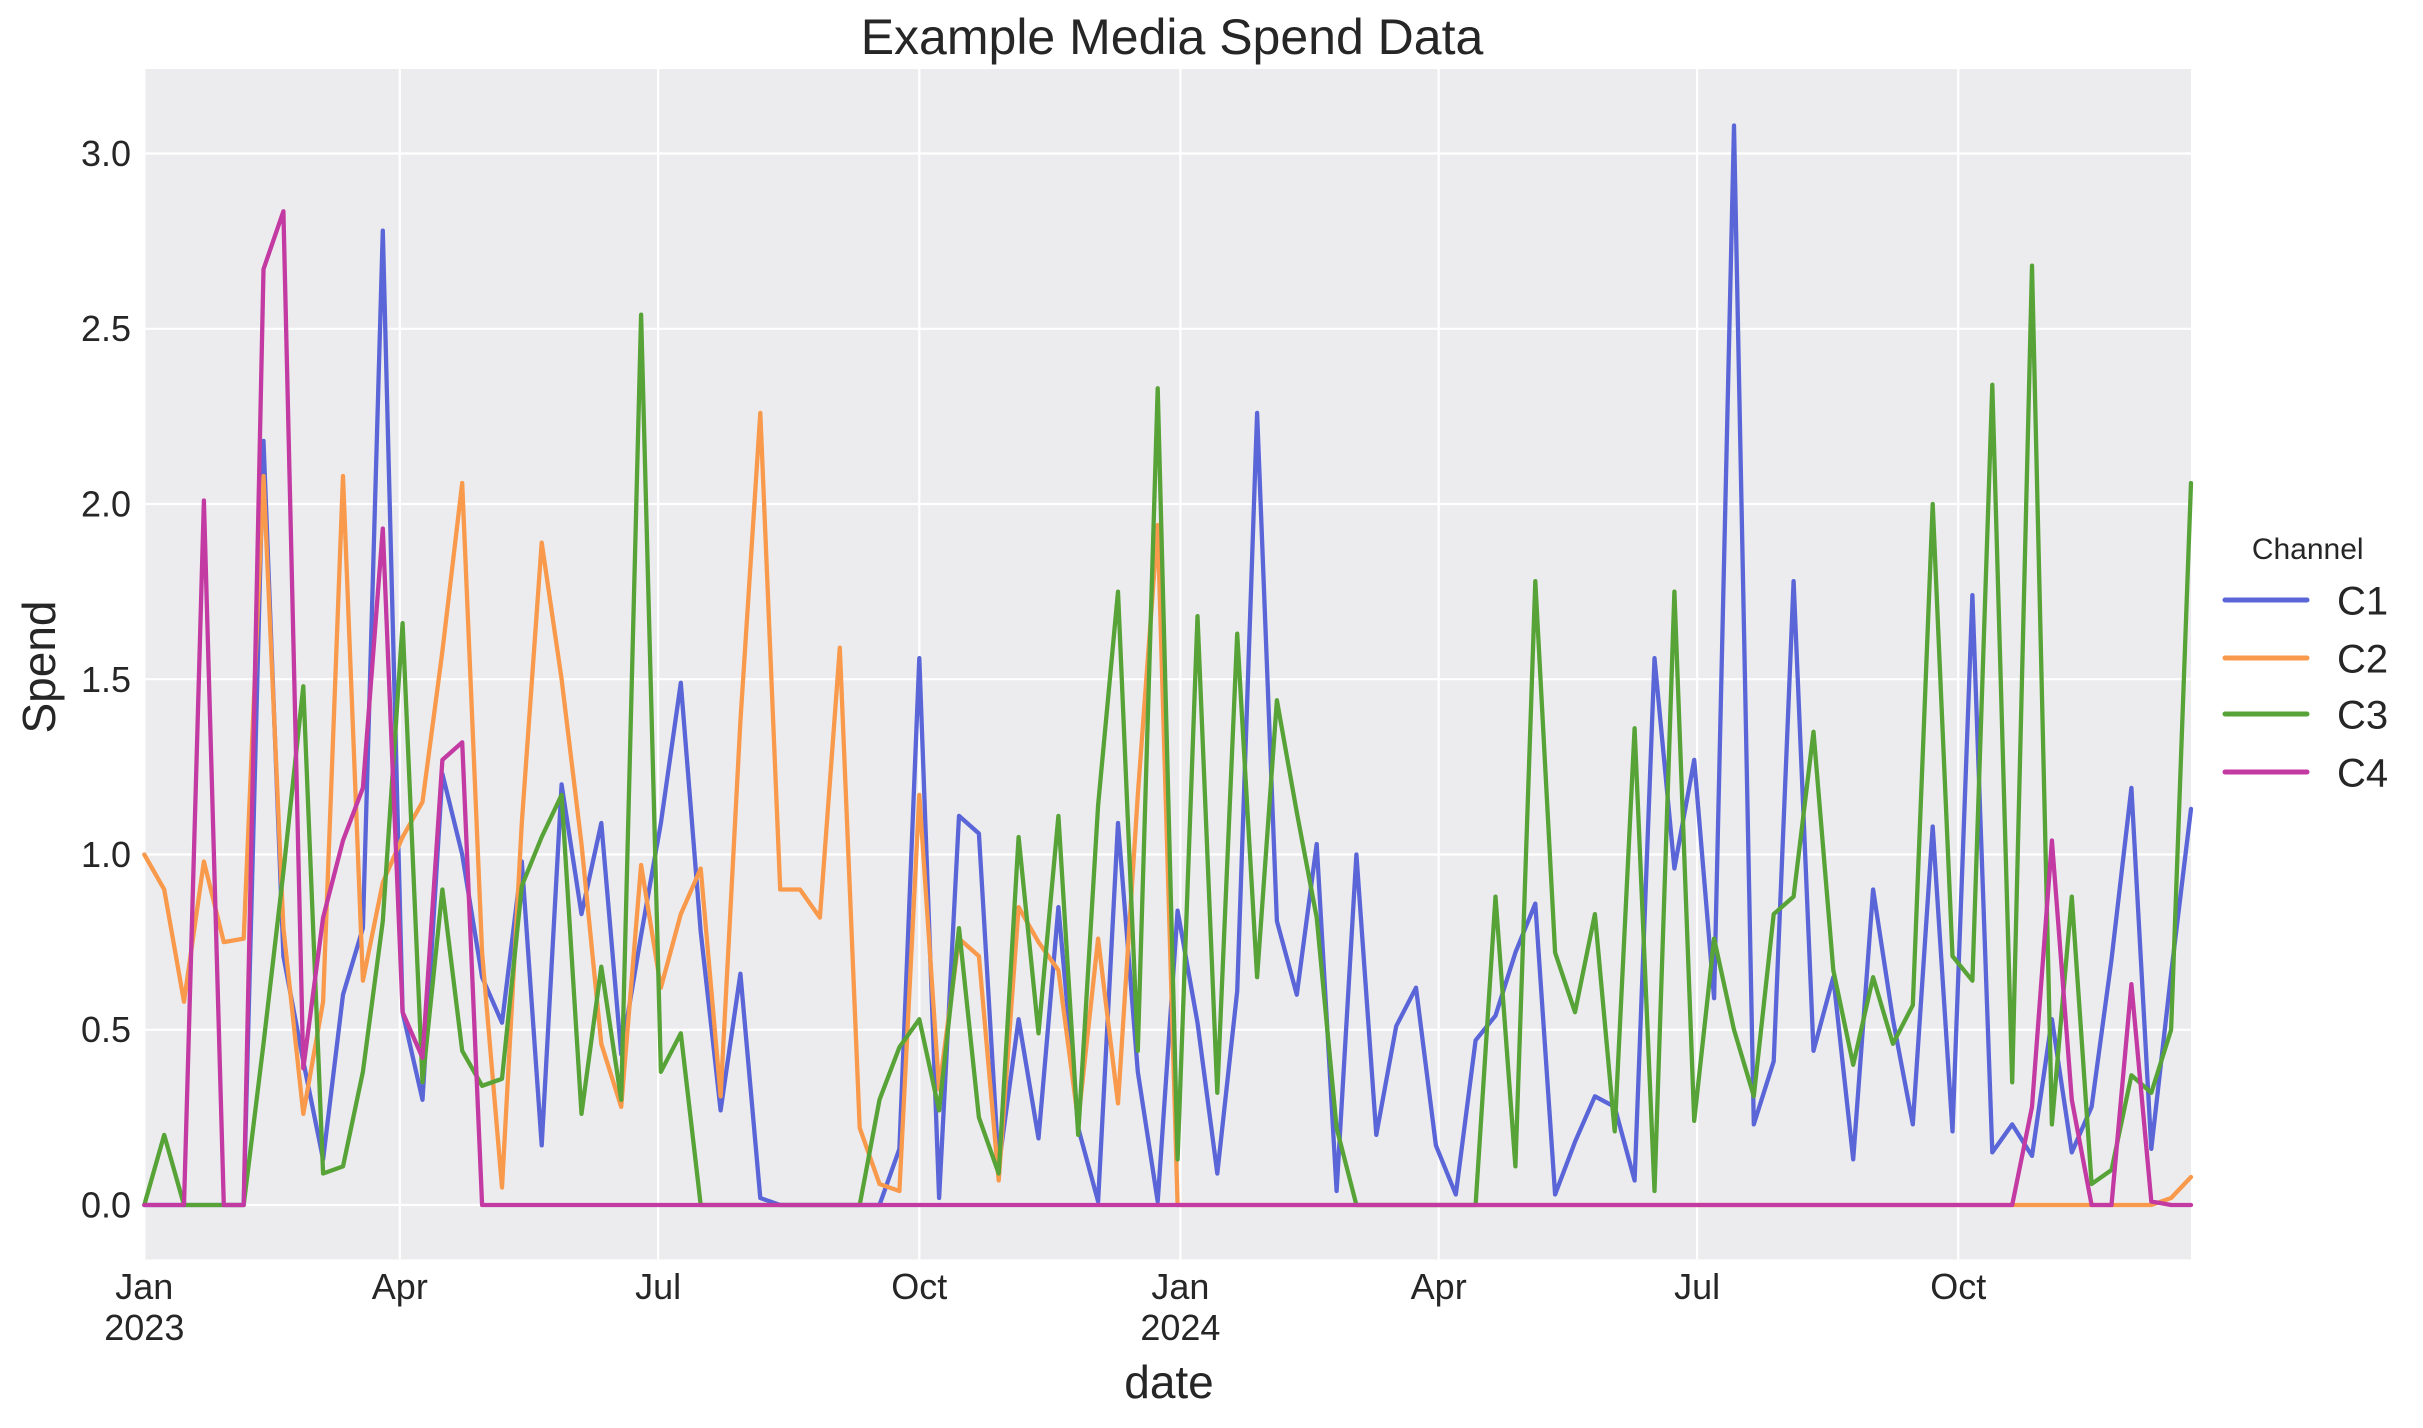 The image size is (2423, 1428). Describe the element at coordinates (2362, 602) in the screenshot. I see `svg-text: C1` at that location.